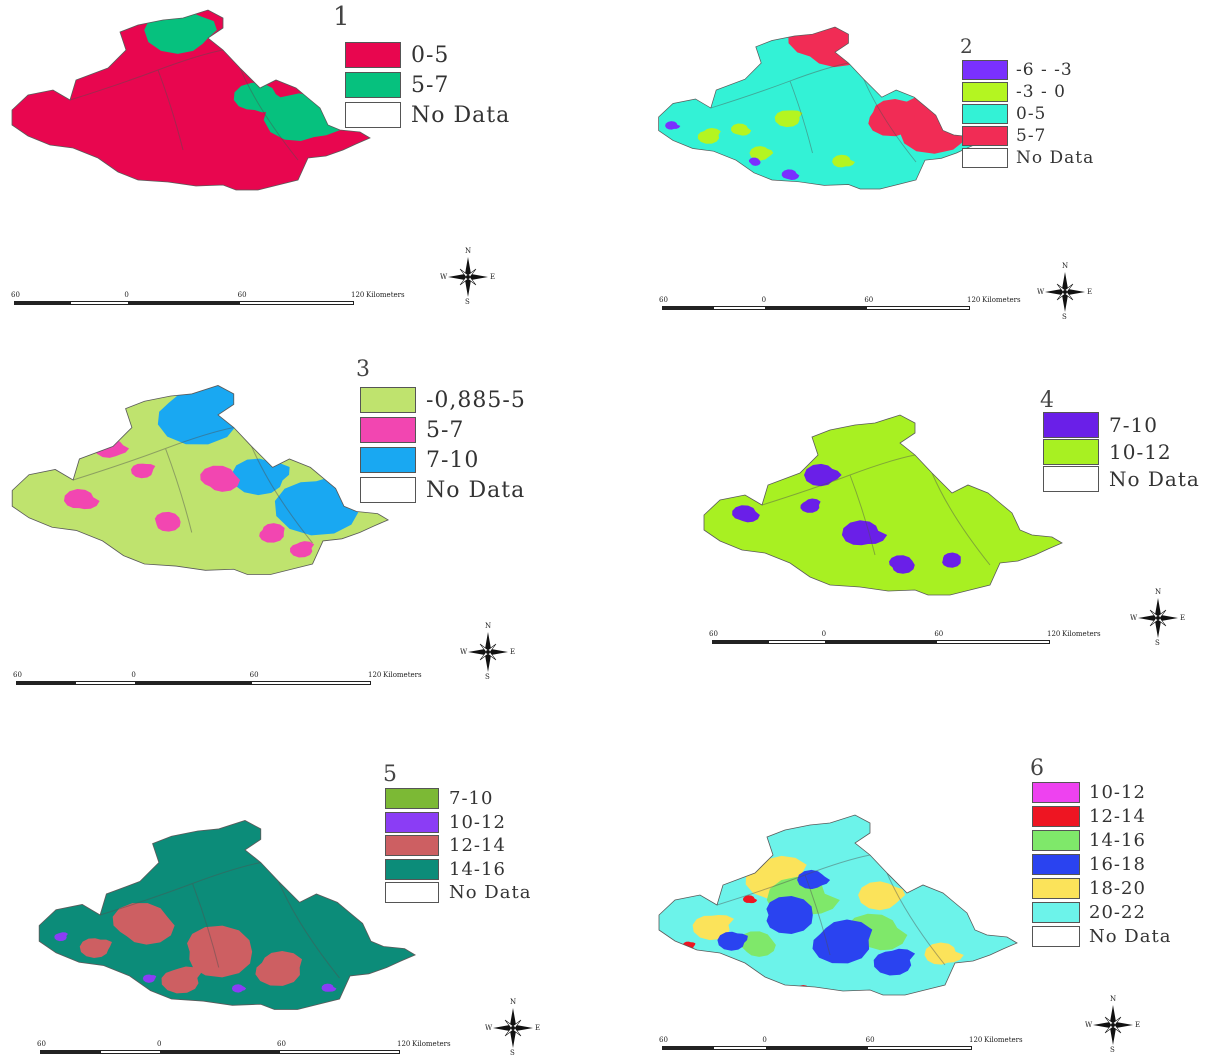  Describe the element at coordinates (477, 869) in the screenshot. I see `legend-label: 14-16` at that location.